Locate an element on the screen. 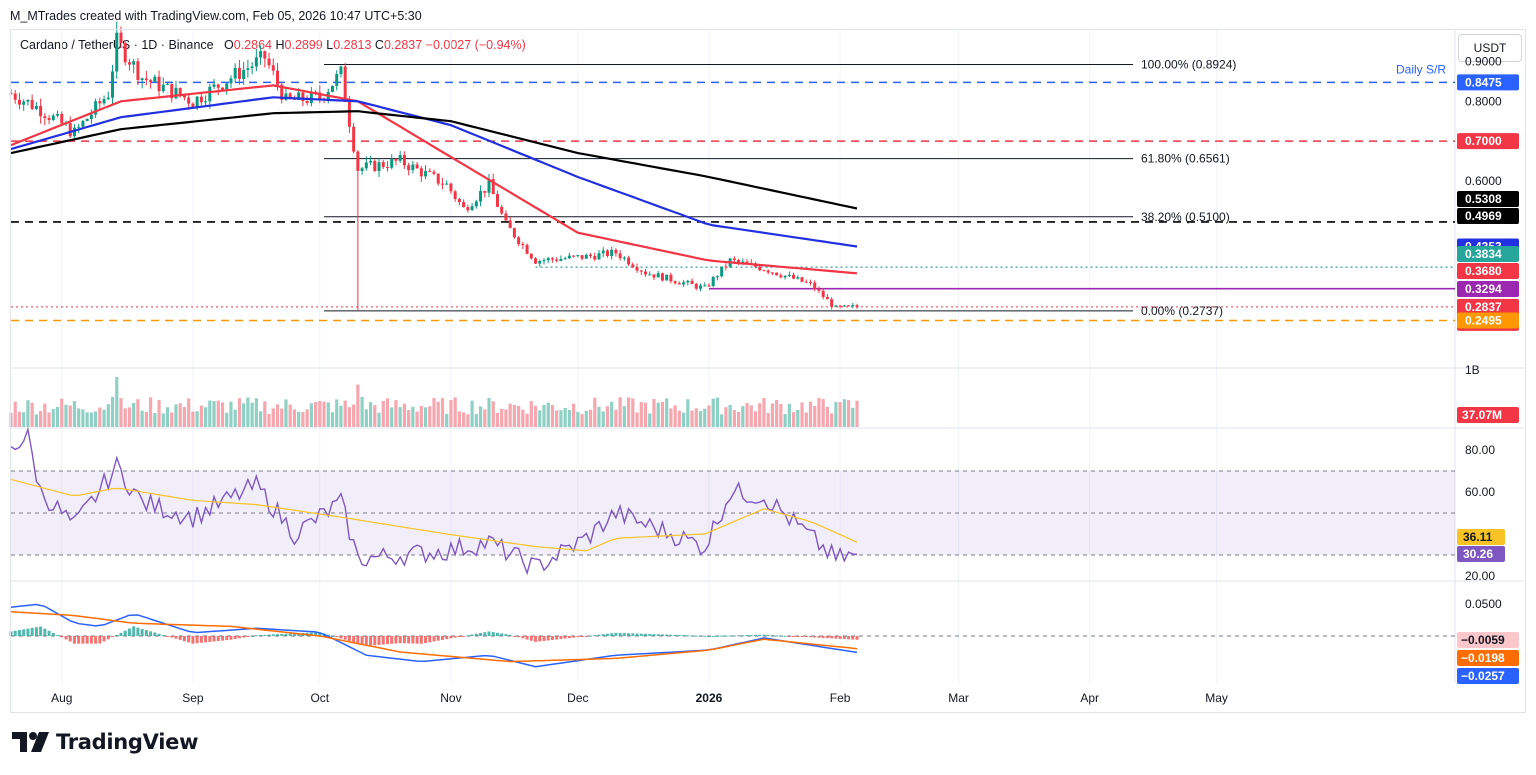 This screenshot has width=1536, height=775. currency-button: USDT is located at coordinates (1490, 48).